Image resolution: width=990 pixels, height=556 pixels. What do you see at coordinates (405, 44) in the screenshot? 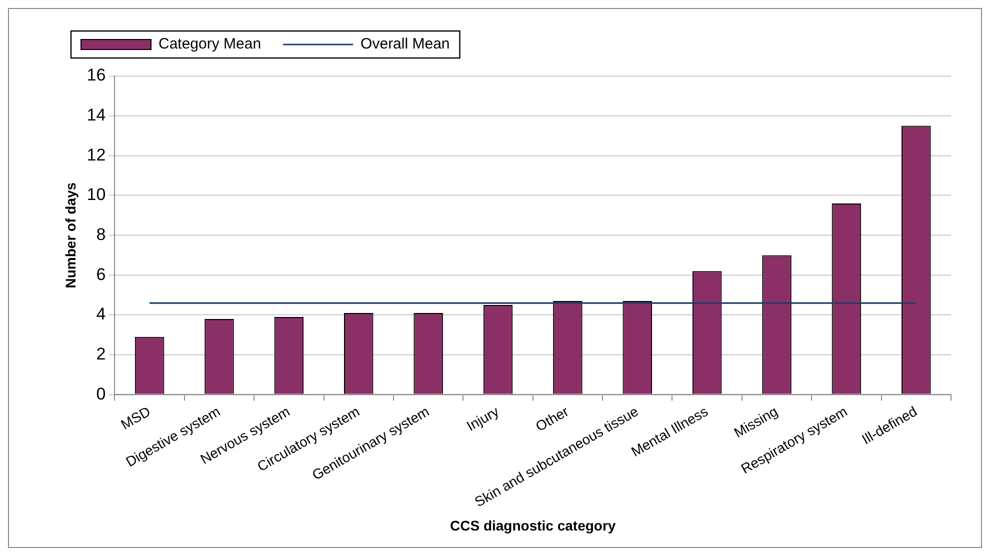
I see `legend-label: Overall Mean` at bounding box center [405, 44].